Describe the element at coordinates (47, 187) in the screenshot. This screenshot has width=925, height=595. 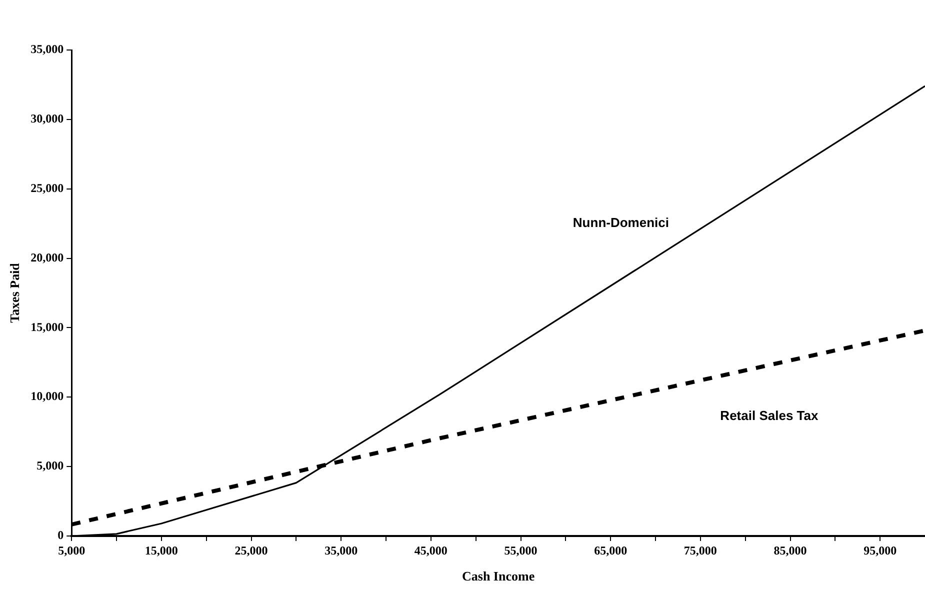
I see `y-tick-label: 25,000` at that location.